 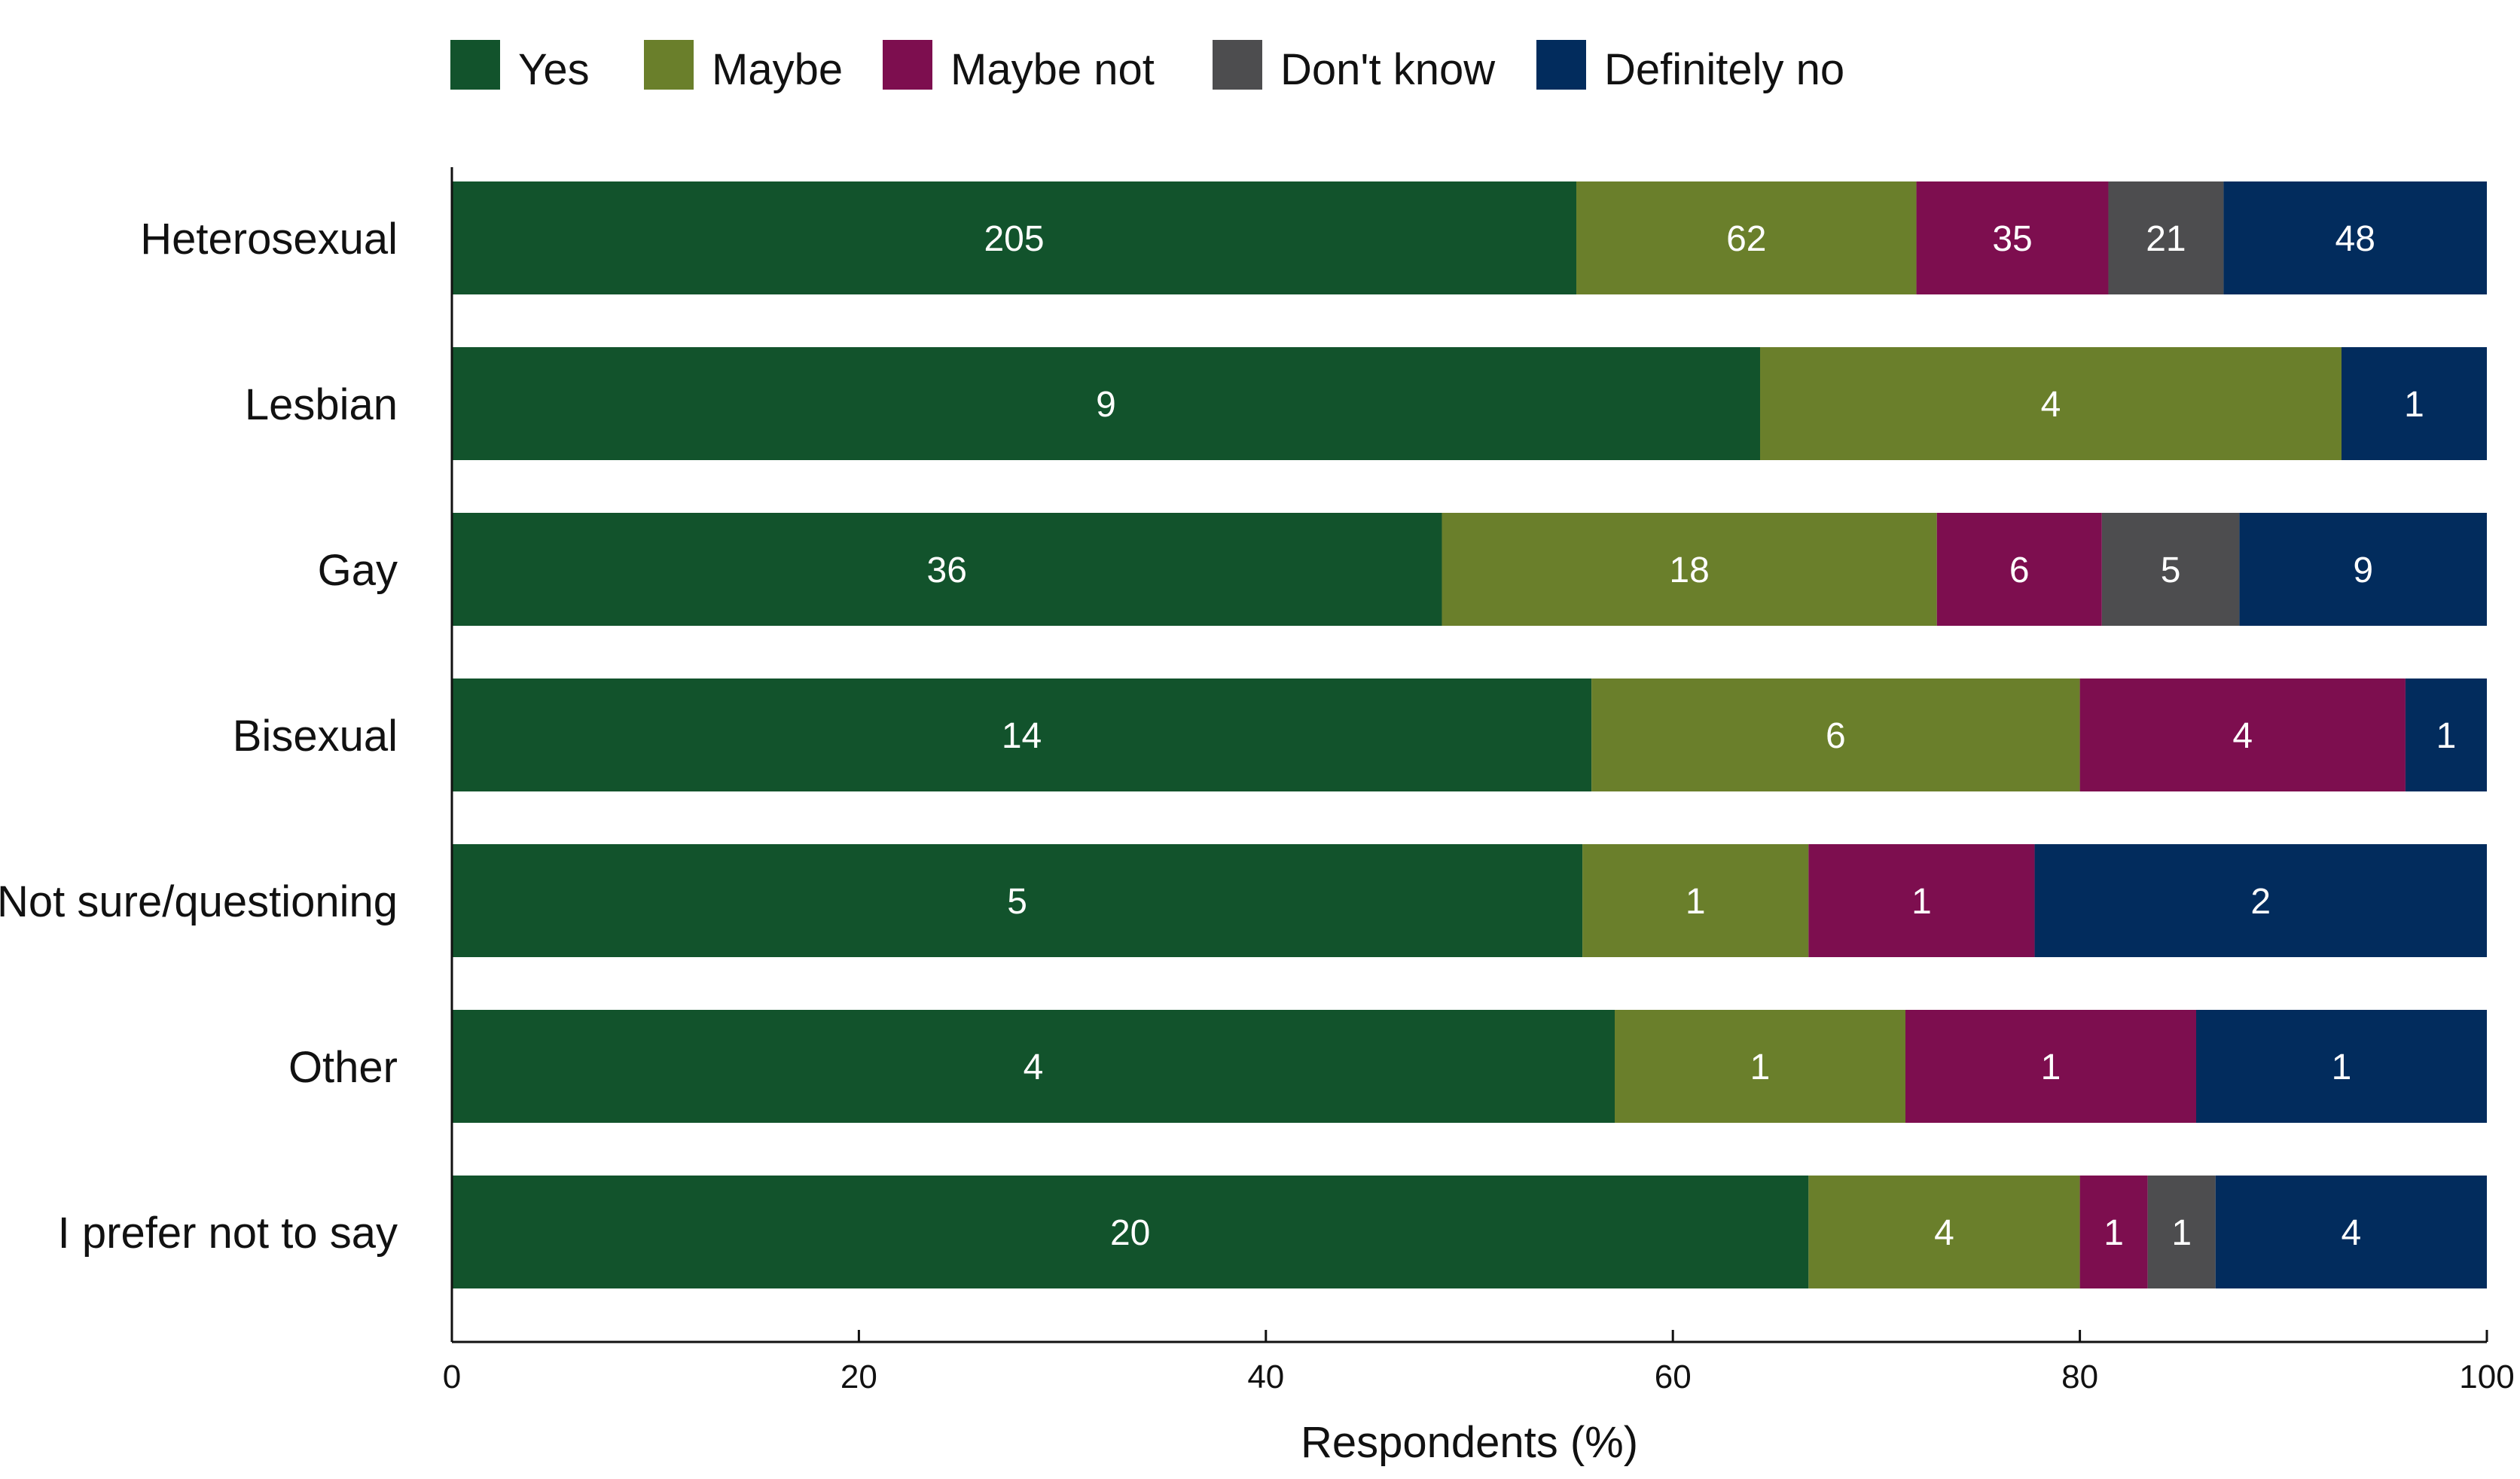 What do you see at coordinates (1673, 1377) in the screenshot?
I see `x-tick-label: 60` at bounding box center [1673, 1377].